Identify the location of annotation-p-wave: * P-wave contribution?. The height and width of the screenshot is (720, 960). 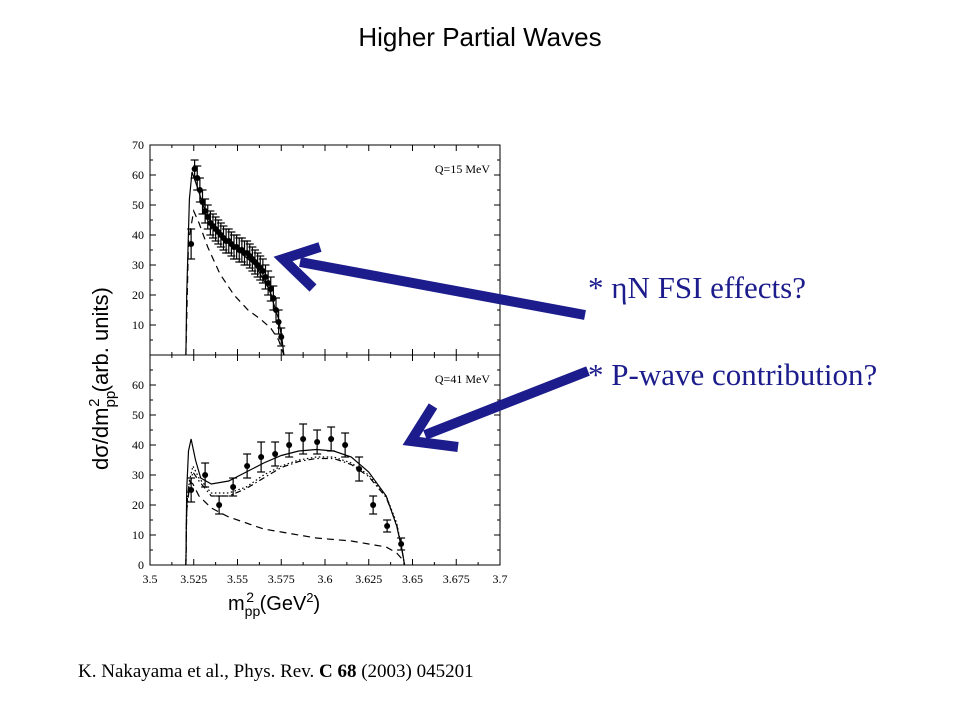
(733, 374).